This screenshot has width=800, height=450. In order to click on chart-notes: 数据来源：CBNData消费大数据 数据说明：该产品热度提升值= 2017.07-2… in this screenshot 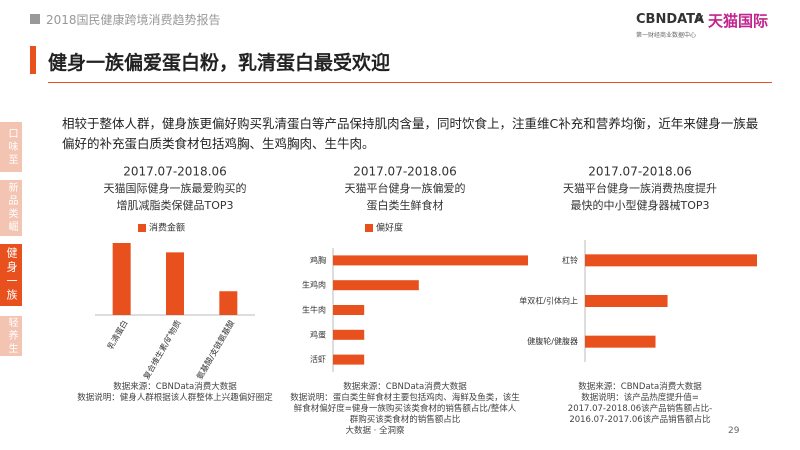, I will do `click(640, 404)`.